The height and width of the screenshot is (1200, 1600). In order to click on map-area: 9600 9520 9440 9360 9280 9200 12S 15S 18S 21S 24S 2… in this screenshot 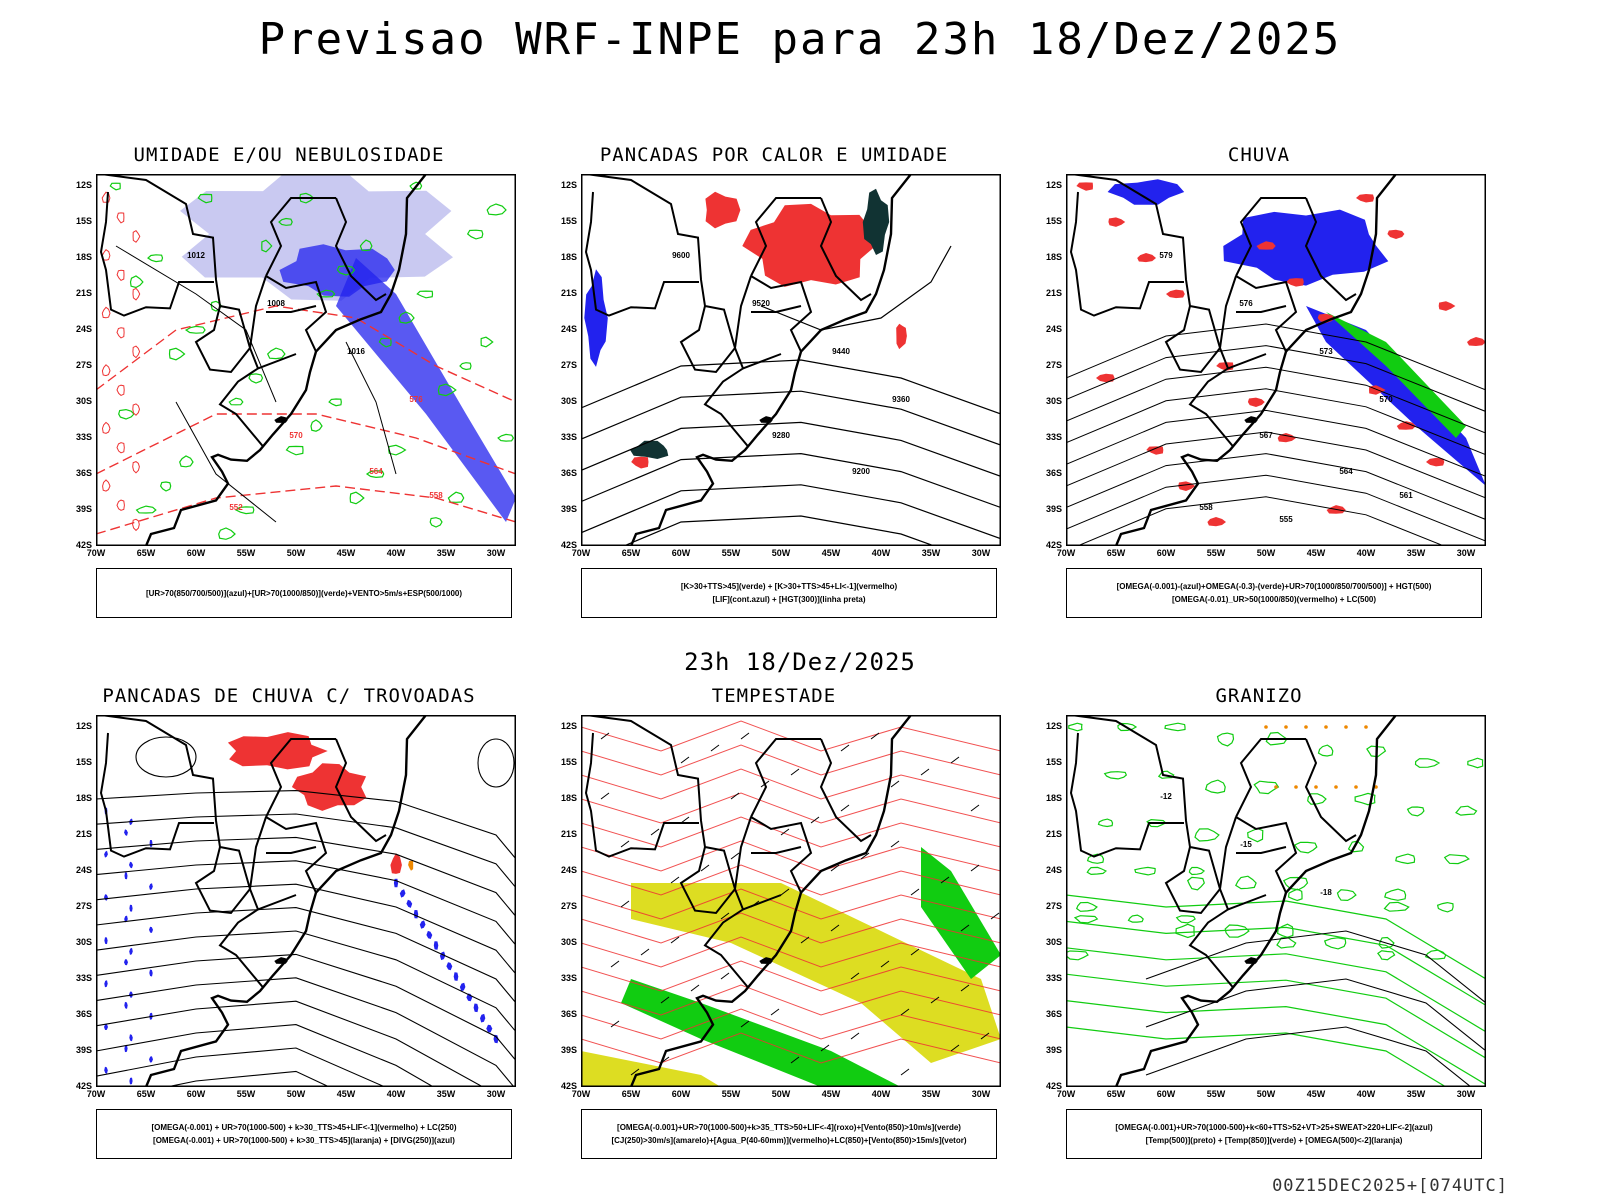, I will do `click(781, 366)`.